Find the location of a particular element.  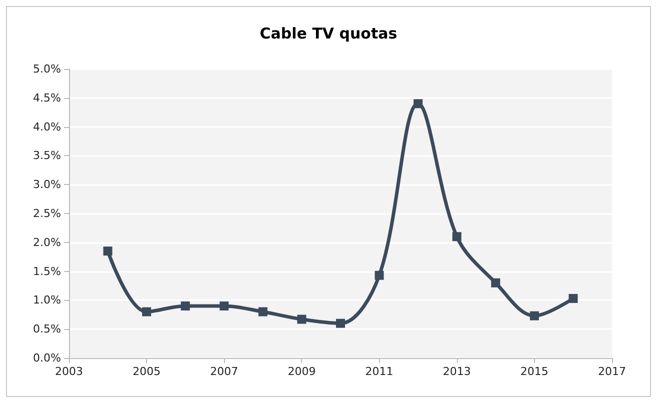

x-tick-label: 2003 is located at coordinates (69, 371).